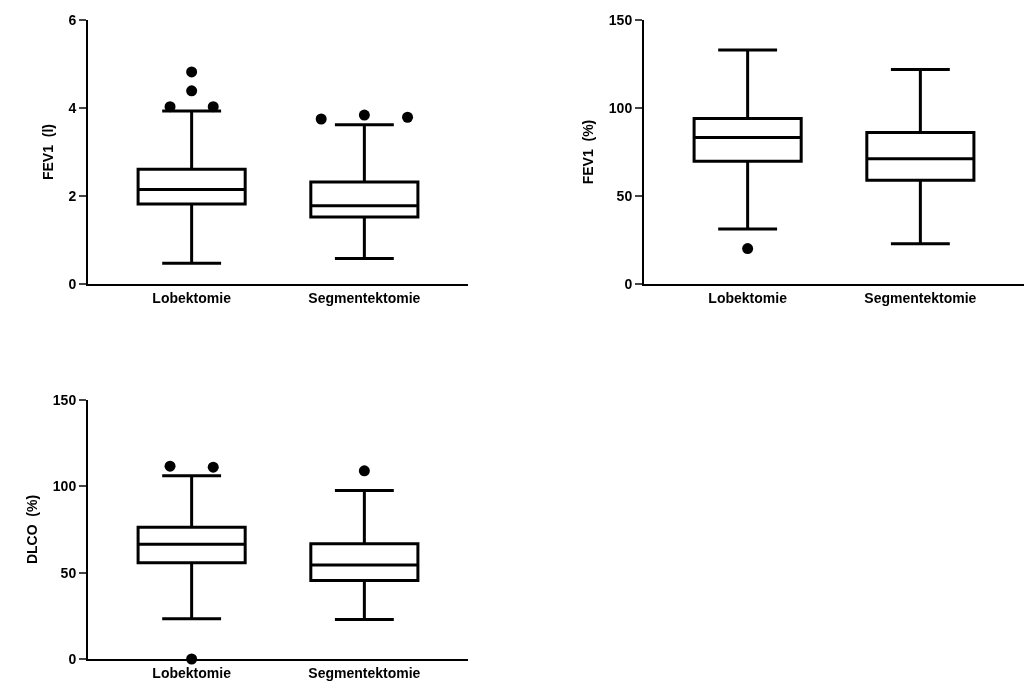  Describe the element at coordinates (47, 152) in the screenshot. I see `y-axis-title: FEV1 (l)` at that location.